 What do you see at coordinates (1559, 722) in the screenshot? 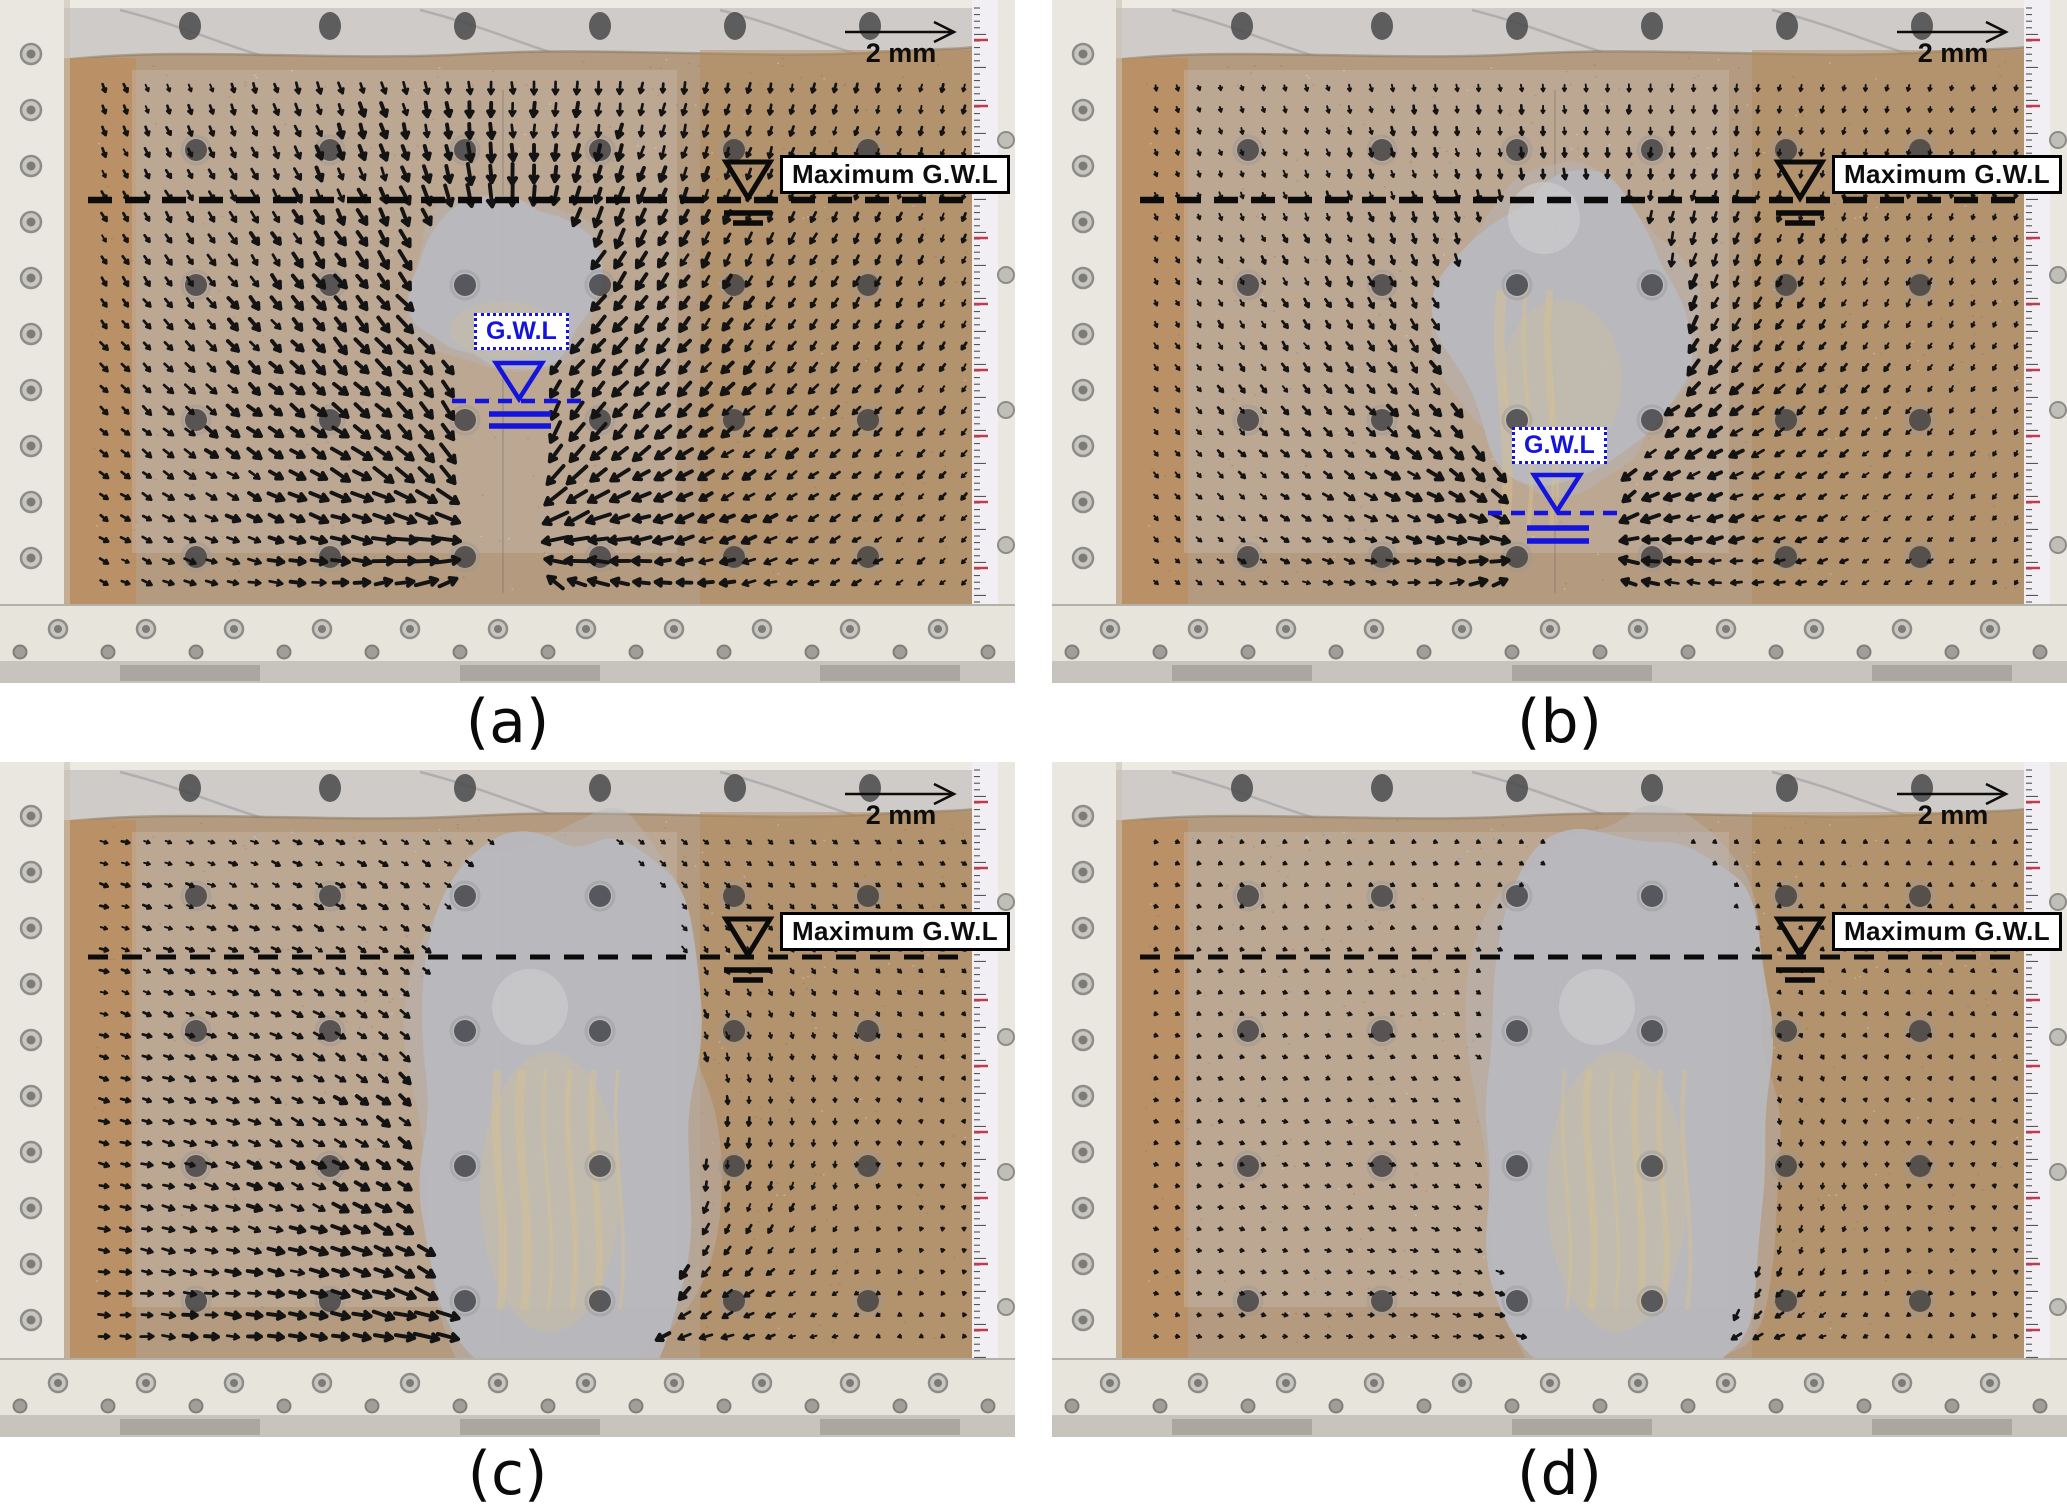
I see `caption-b: (b)` at bounding box center [1559, 722].